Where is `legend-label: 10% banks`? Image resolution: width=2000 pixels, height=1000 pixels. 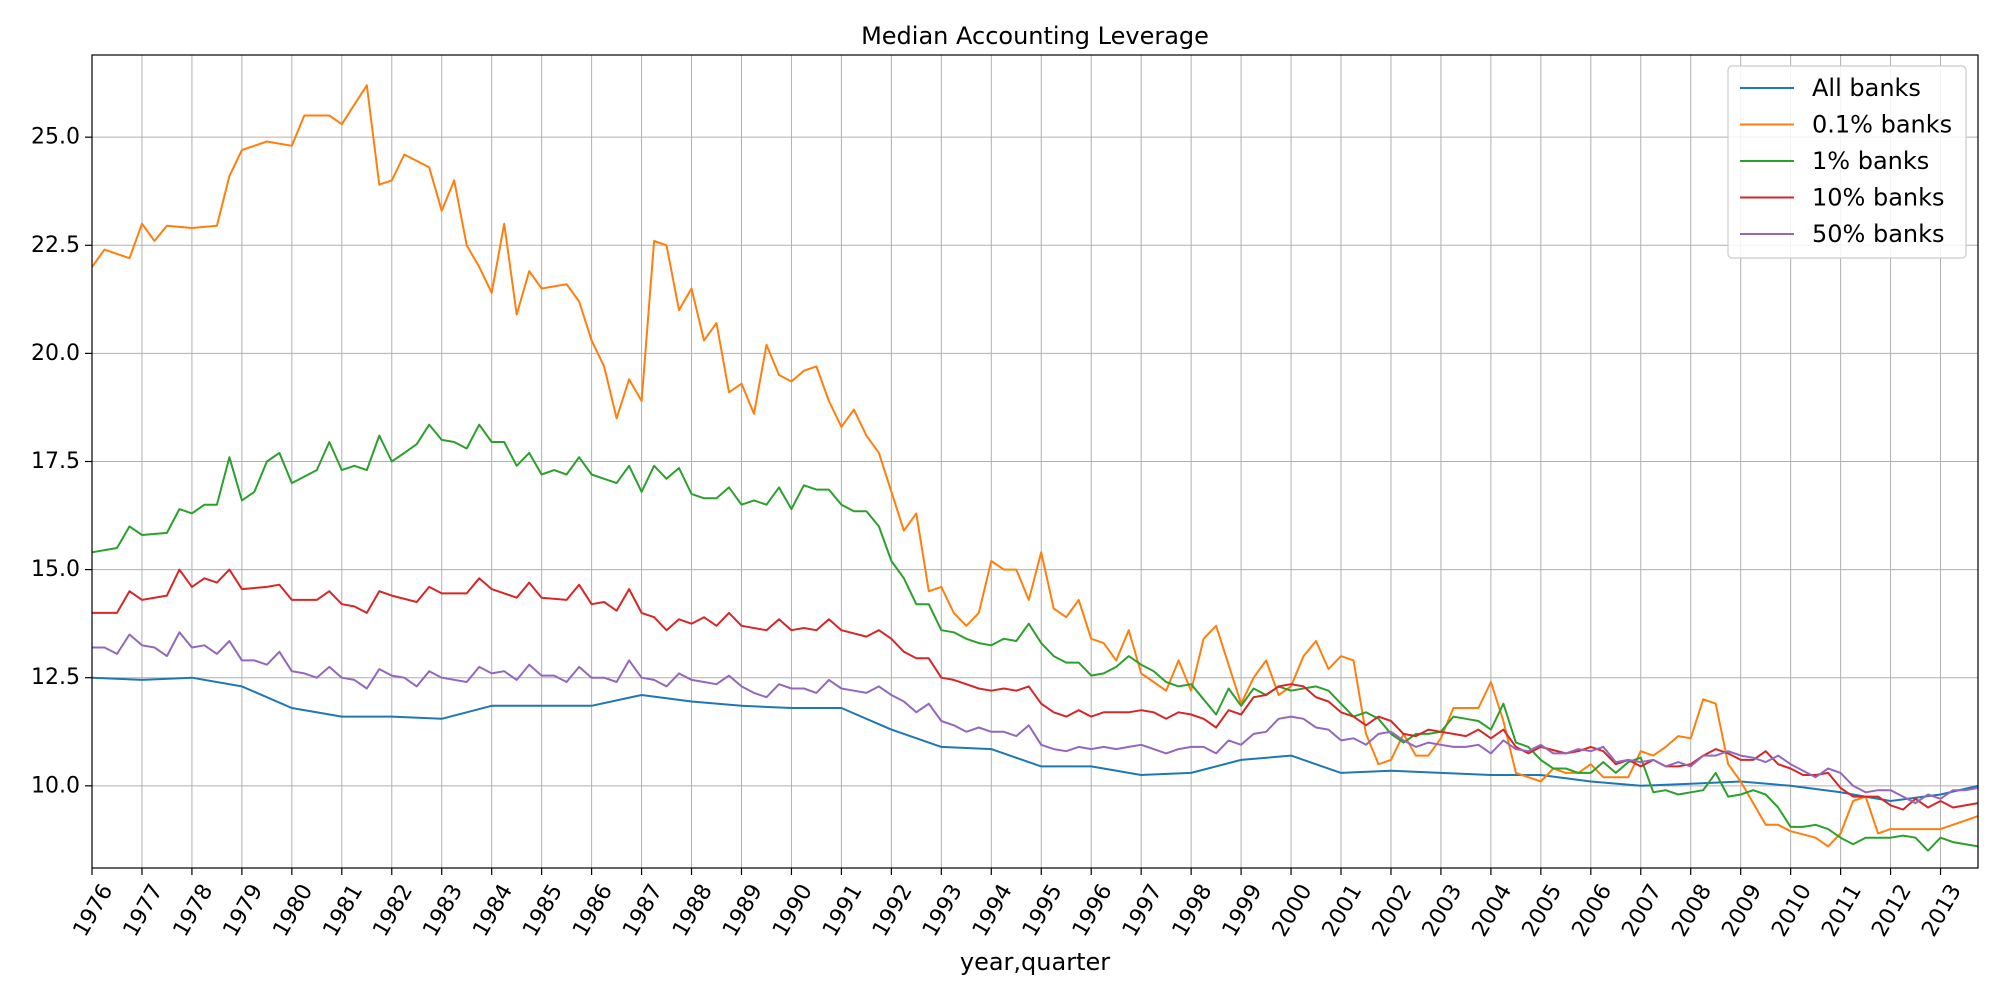 legend-label: 10% banks is located at coordinates (1878, 198).